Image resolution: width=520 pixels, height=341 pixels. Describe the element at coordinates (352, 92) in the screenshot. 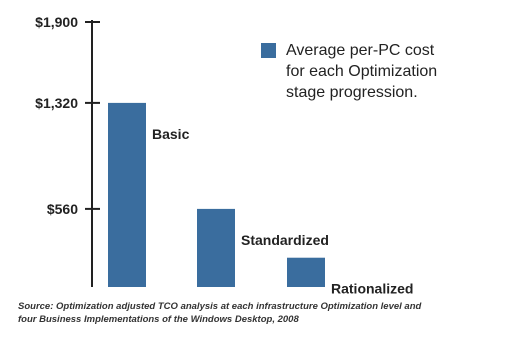

I see `legend-line-2: stage progression.` at that location.